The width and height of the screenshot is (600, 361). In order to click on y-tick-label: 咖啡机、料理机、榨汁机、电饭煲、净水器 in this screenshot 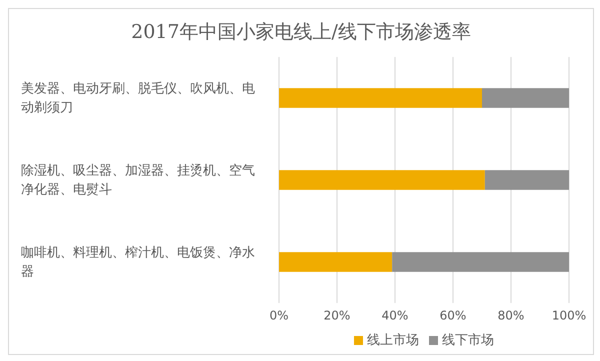, I will do `click(138, 262)`.